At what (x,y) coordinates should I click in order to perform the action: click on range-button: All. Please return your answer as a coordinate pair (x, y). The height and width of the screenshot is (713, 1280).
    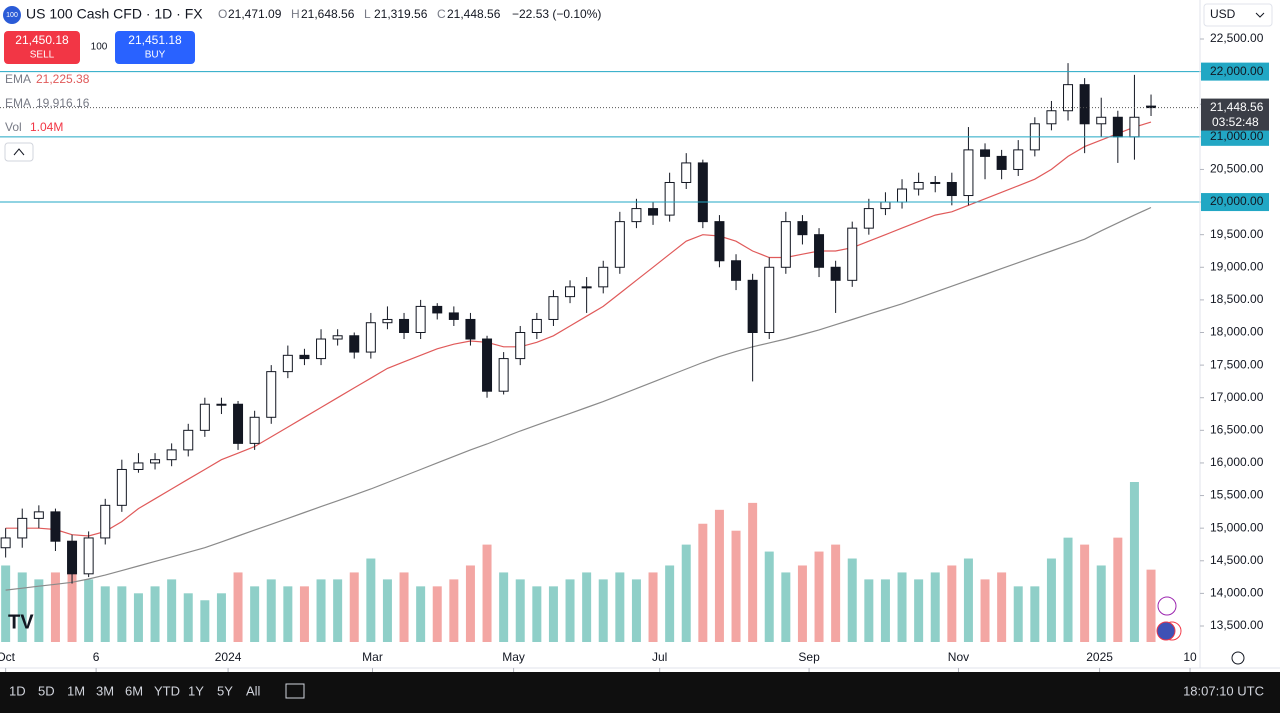
    Looking at the image, I should click on (253, 690).